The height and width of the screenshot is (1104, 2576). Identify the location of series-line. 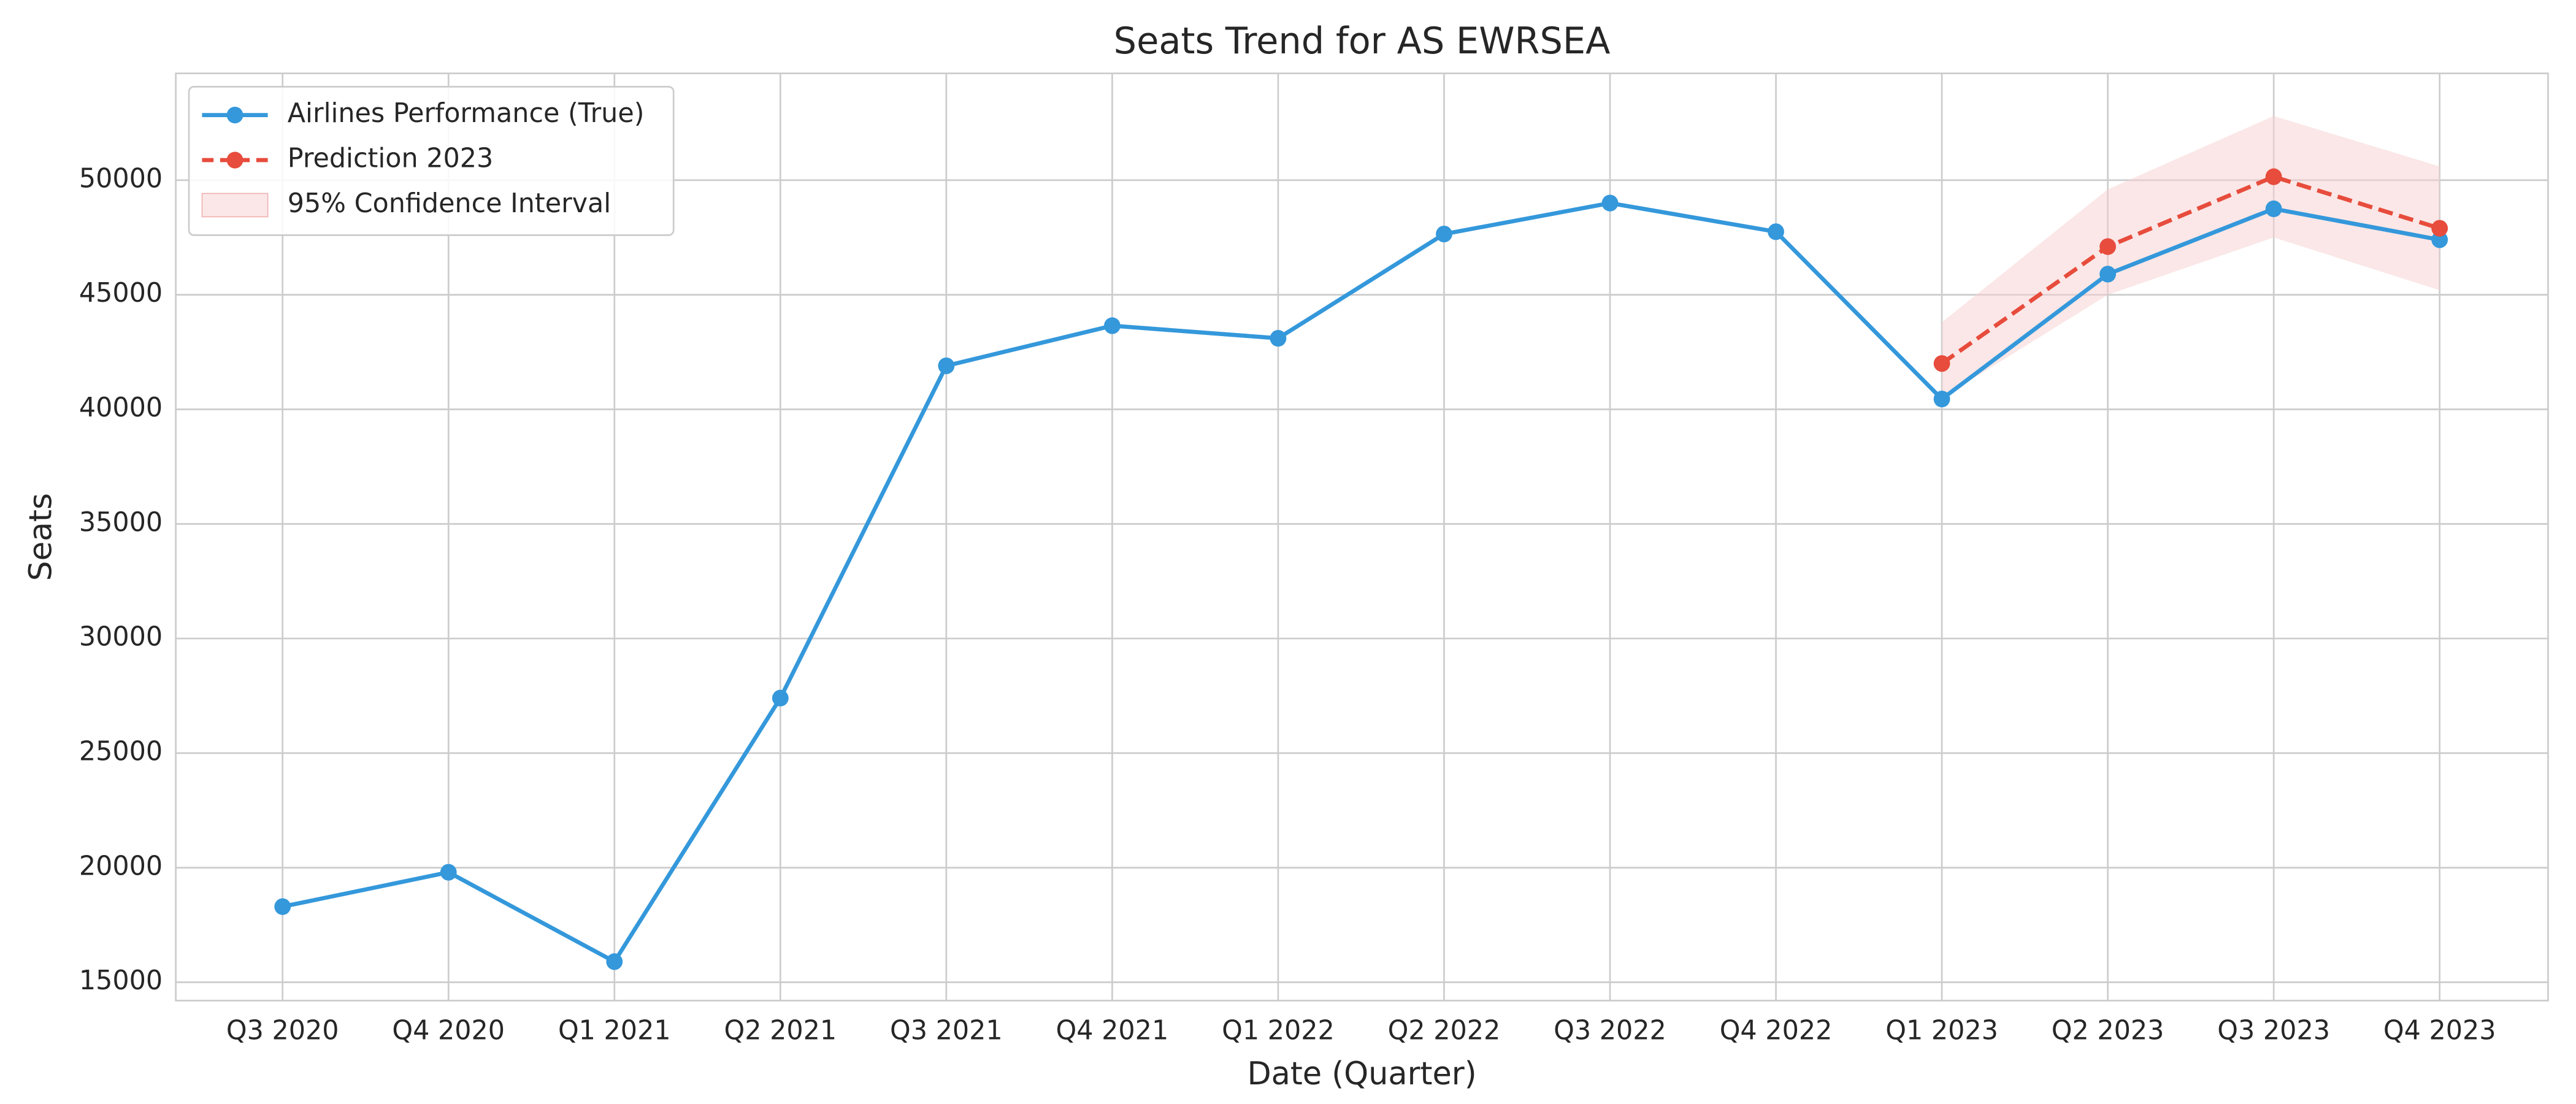
(2190, 270).